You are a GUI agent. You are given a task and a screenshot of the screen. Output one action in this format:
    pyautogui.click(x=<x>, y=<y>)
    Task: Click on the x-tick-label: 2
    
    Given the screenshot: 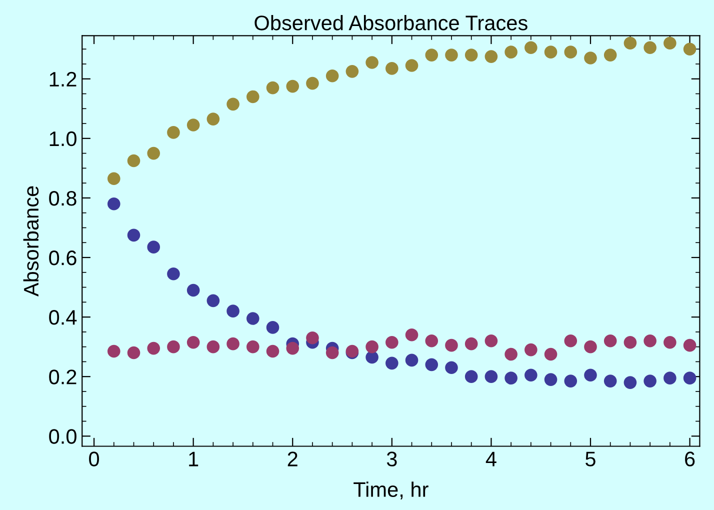 What is the action you would take?
    pyautogui.click(x=293, y=459)
    